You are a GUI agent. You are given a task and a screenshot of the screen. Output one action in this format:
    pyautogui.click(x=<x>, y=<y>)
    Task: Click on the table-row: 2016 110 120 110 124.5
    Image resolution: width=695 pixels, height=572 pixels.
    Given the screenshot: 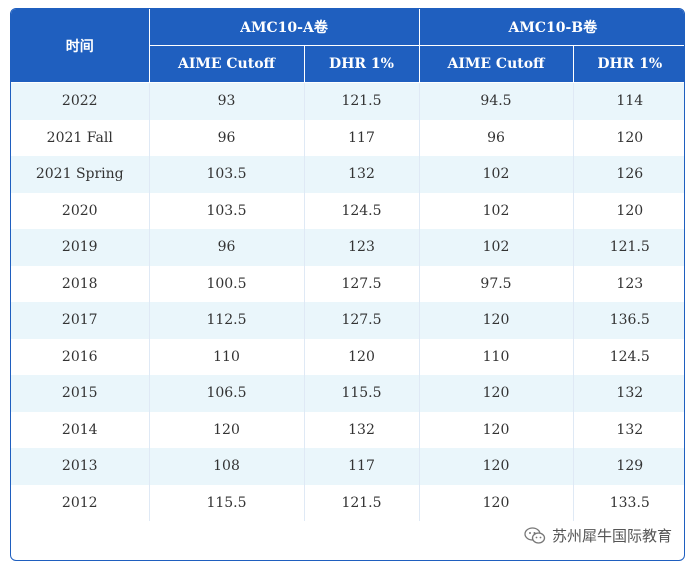 What is the action you would take?
    pyautogui.click(x=347, y=356)
    